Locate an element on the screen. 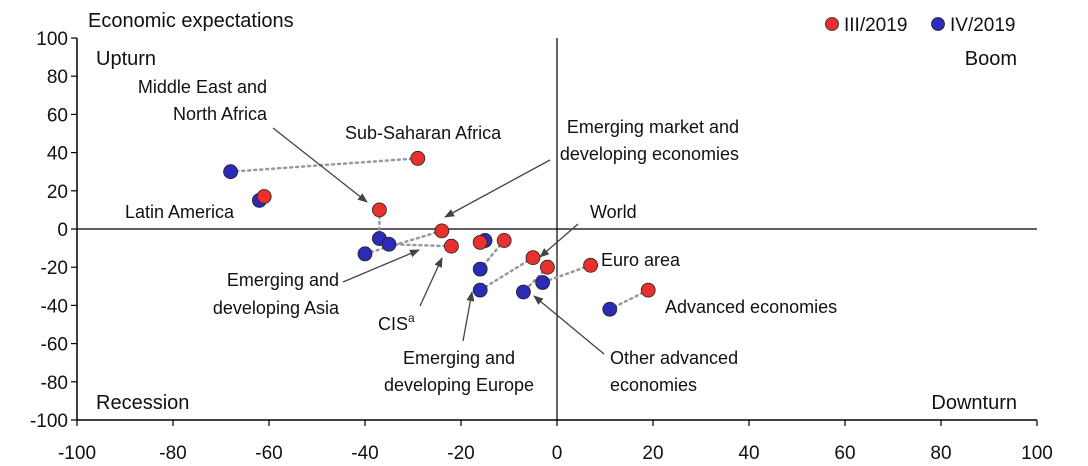 This screenshot has height=466, width=1088. annotation-label: CISa is located at coordinates (396, 322).